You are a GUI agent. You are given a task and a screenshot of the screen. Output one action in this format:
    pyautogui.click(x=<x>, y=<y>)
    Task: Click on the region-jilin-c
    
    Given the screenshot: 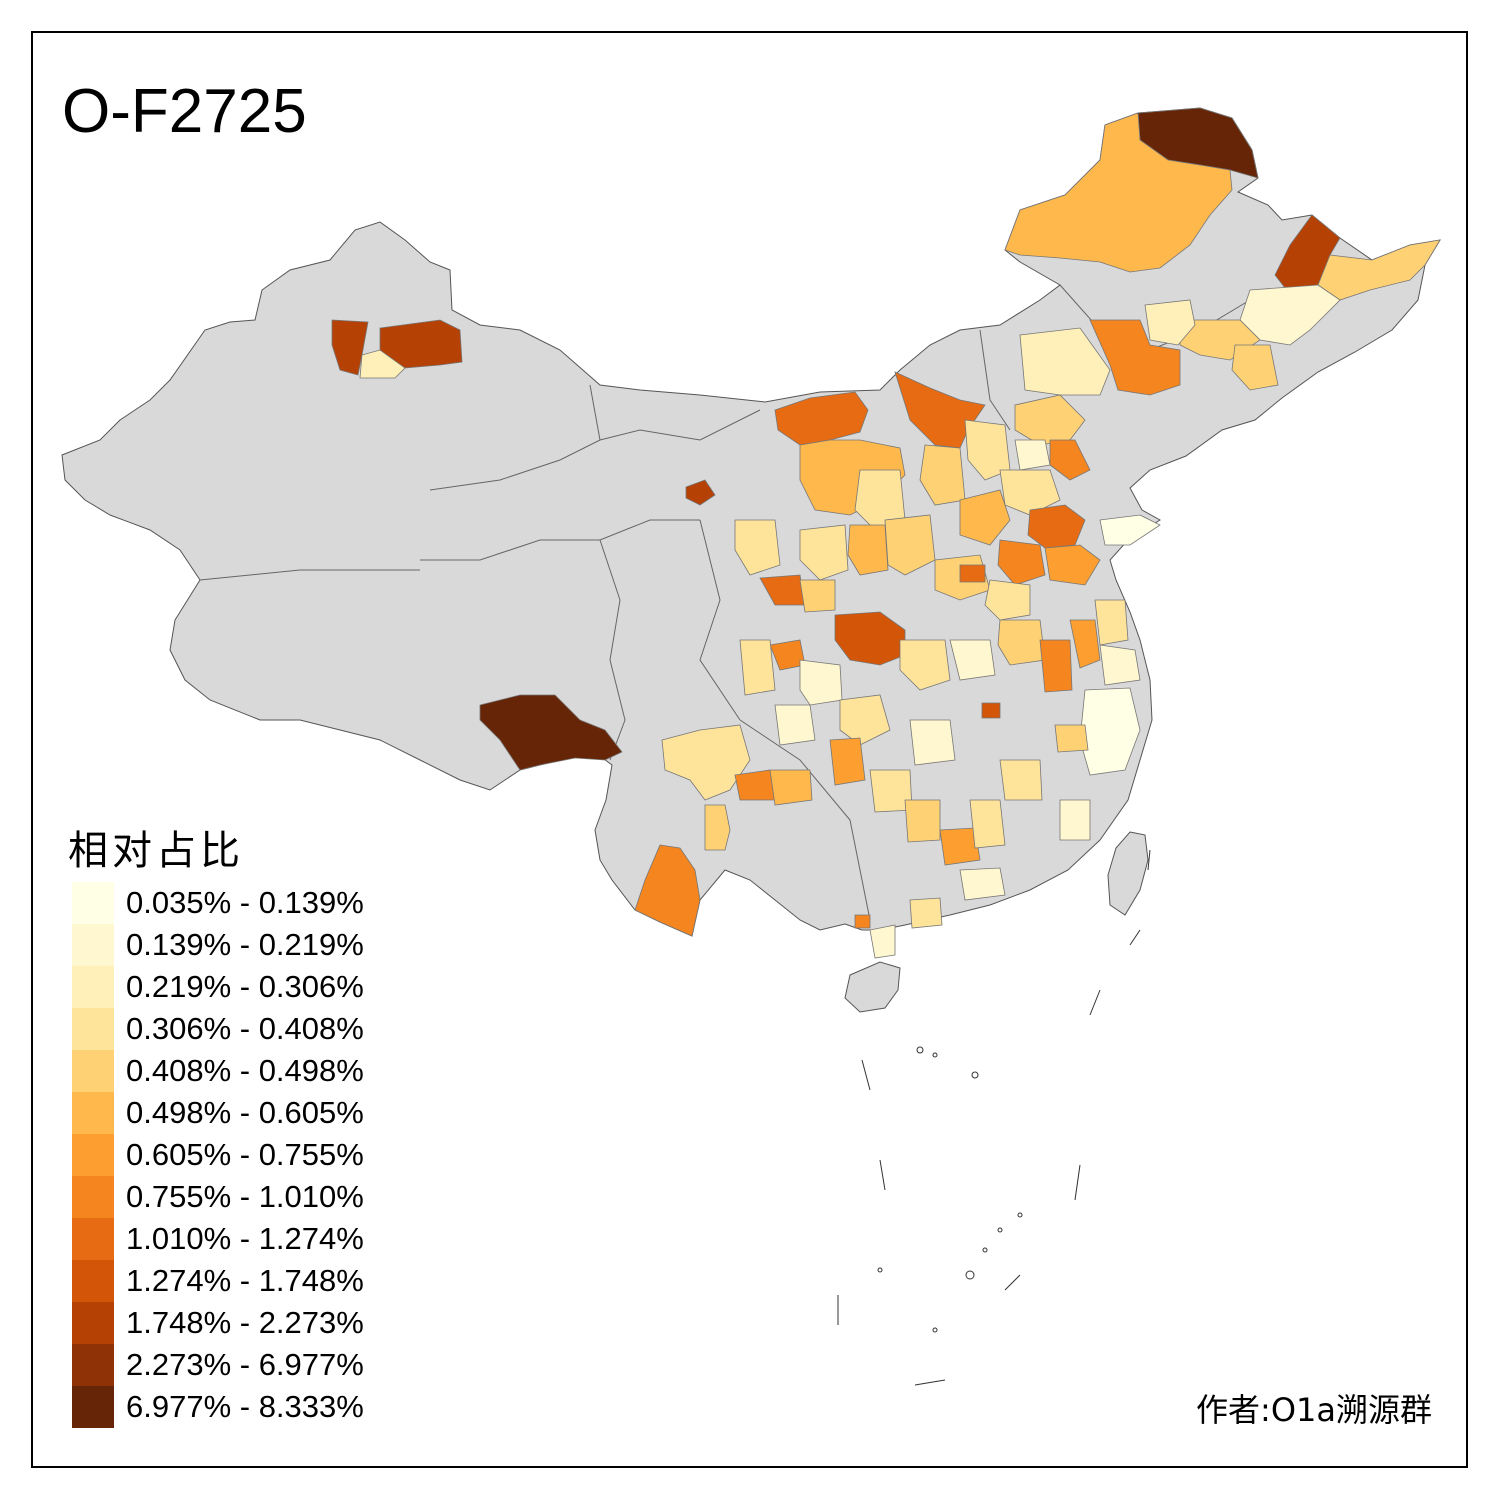 What is the action you would take?
    pyautogui.click(x=1255, y=367)
    